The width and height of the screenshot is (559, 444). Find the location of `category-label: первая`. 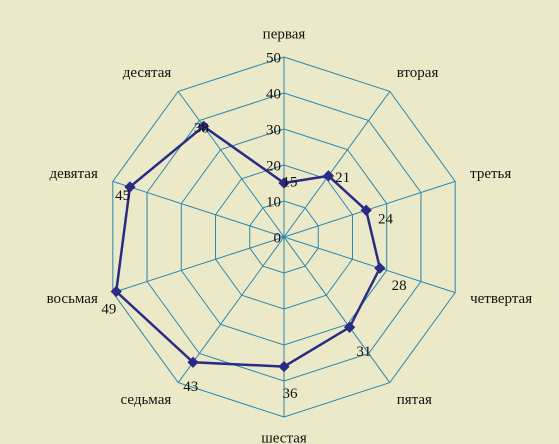

category-label: первая is located at coordinates (284, 34).